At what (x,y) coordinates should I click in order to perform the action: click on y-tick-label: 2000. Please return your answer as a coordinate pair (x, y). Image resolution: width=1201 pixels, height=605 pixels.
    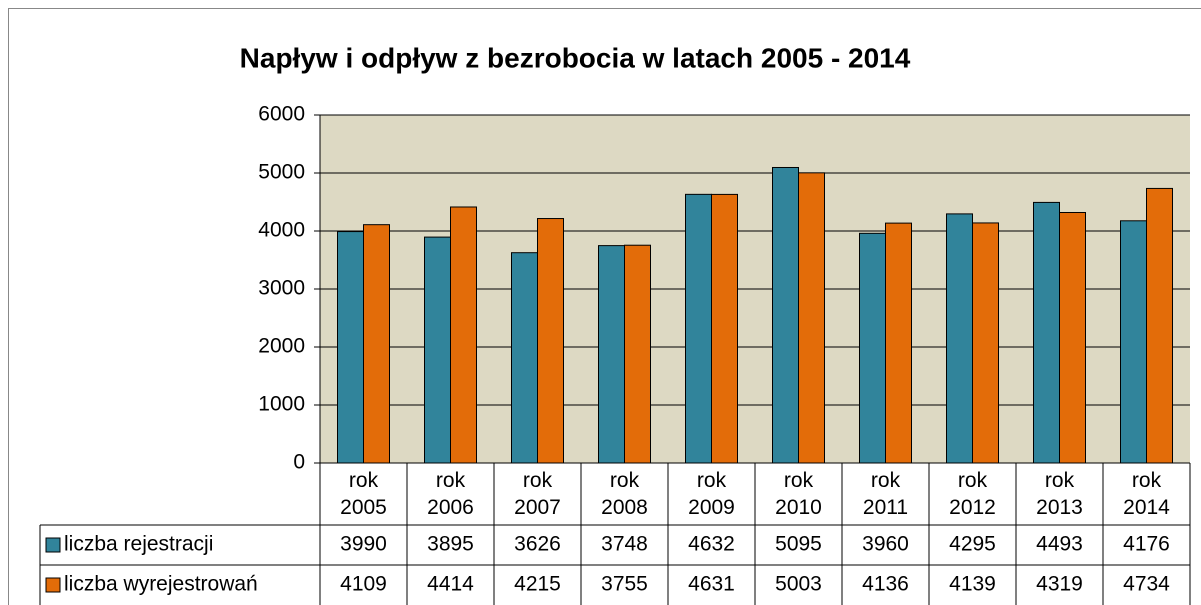
    Looking at the image, I should click on (281, 346).